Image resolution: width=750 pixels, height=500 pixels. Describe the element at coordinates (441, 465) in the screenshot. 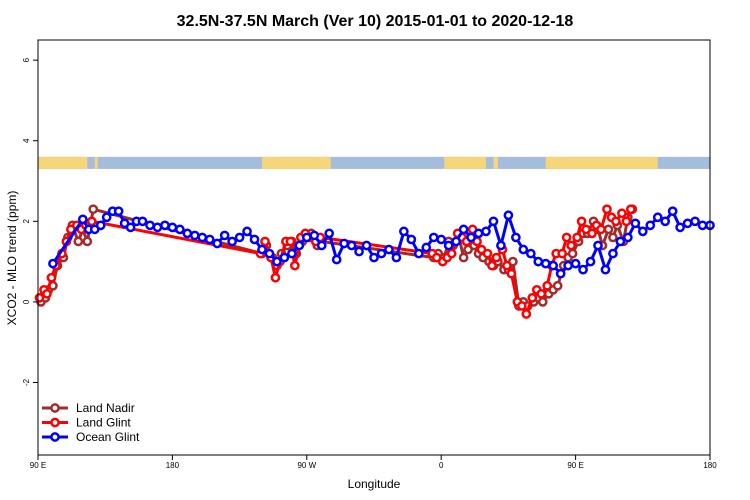

I see `x-tick-label: 0` at that location.